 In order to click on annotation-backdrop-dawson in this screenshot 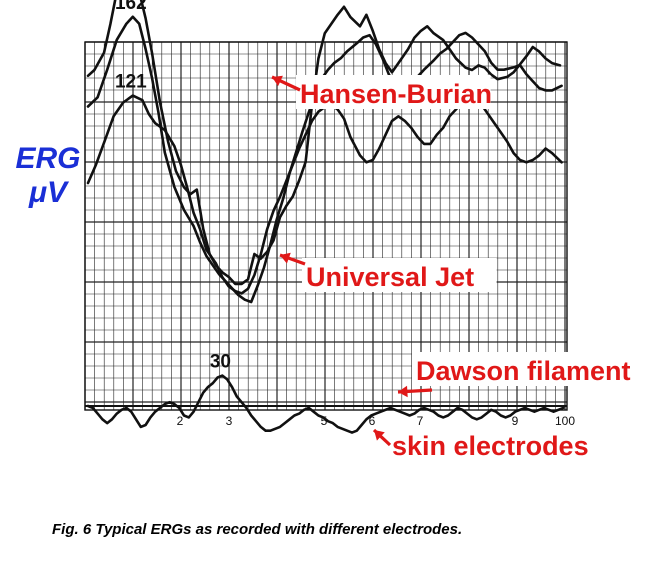, I will do `click(523, 369)`.